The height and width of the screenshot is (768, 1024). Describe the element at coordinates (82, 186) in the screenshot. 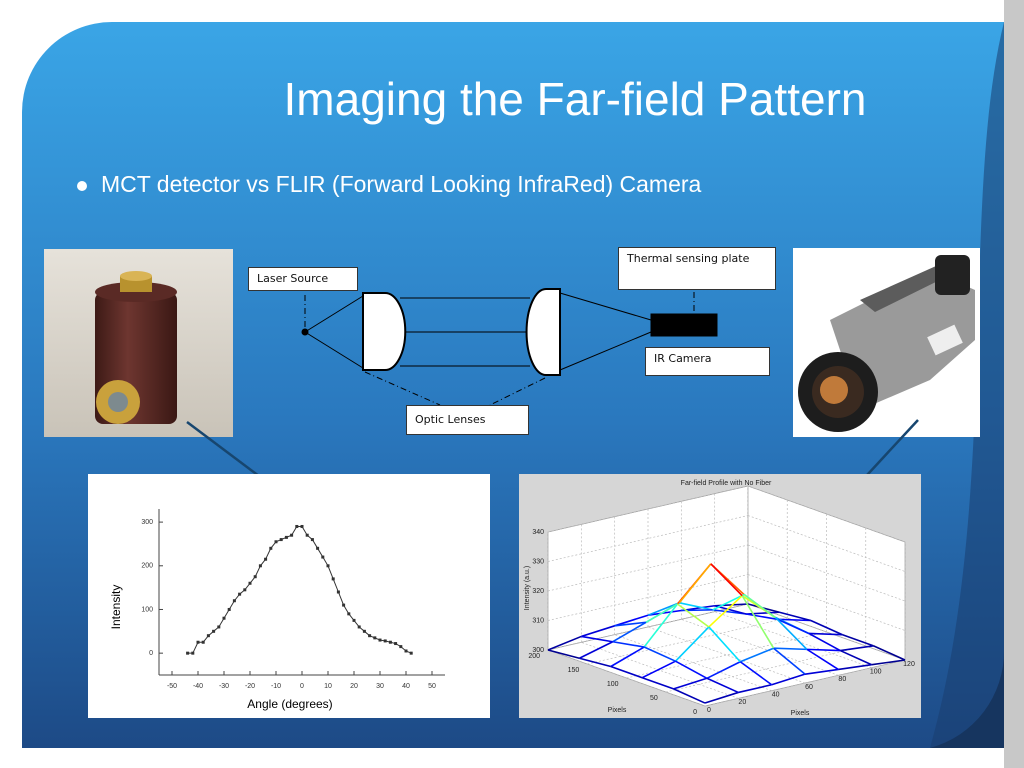

I see `bullet-dot` at that location.